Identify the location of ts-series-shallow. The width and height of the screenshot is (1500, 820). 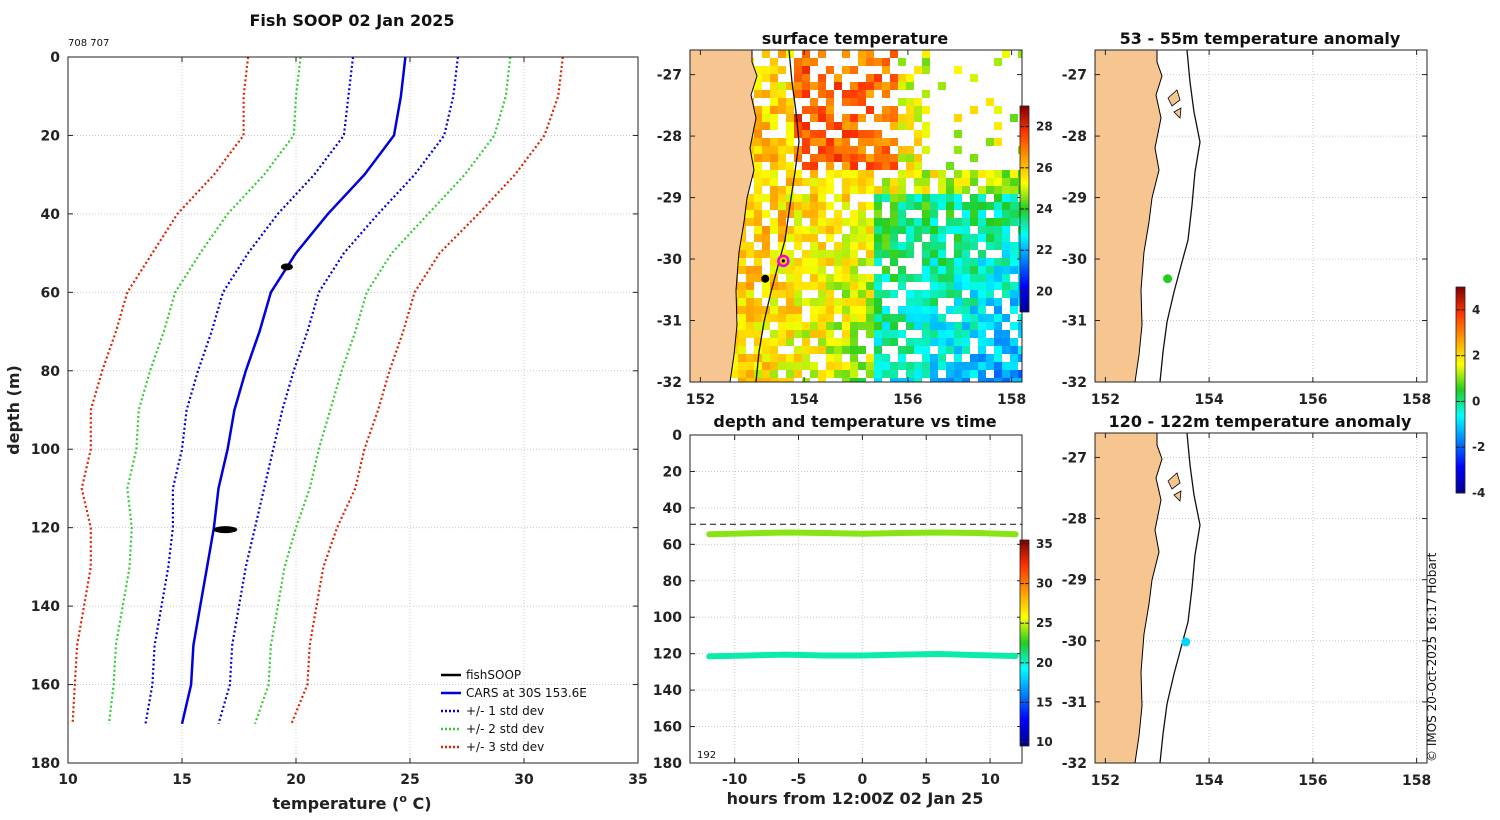
(862, 533).